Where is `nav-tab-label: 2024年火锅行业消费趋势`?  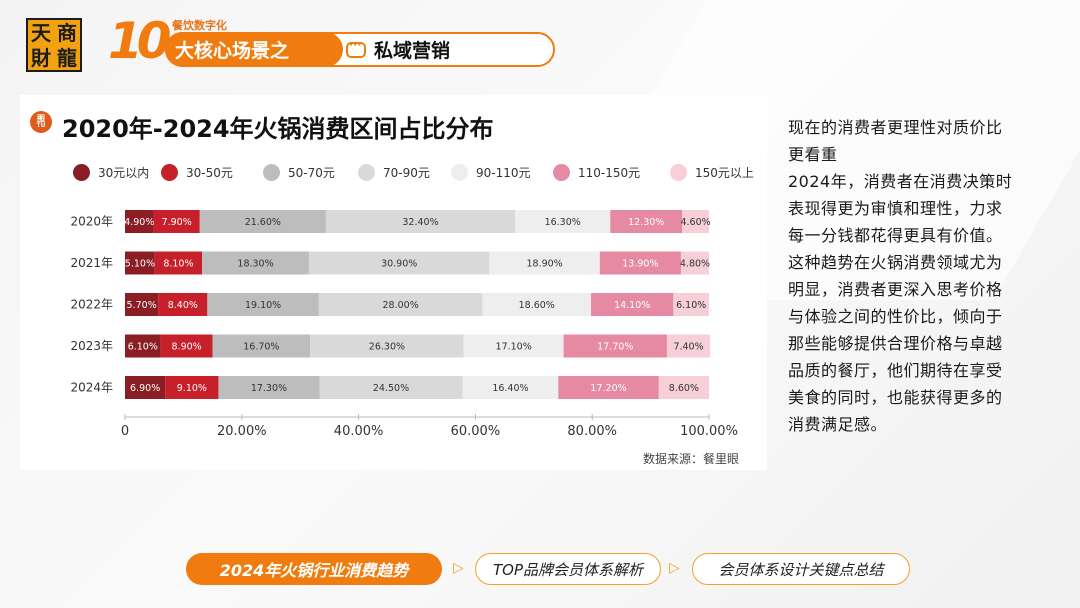
nav-tab-label: 2024年火锅行业消费趋势 is located at coordinates (314, 570).